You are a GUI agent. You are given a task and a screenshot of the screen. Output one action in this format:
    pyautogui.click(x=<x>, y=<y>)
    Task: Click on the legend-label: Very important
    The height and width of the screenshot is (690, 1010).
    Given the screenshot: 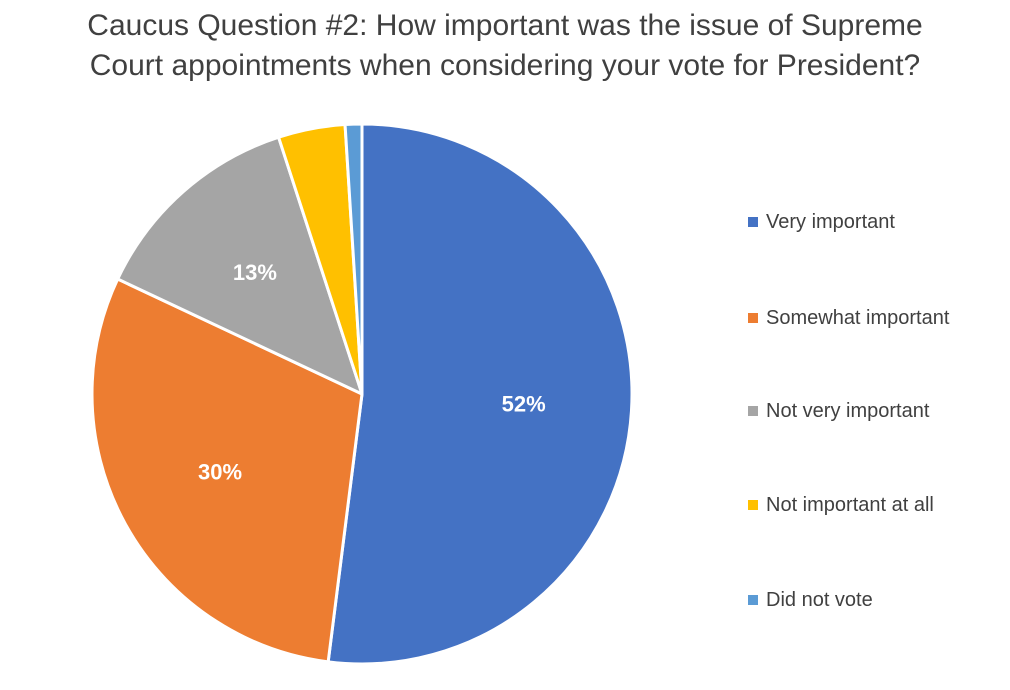 What is the action you would take?
    pyautogui.click(x=830, y=222)
    